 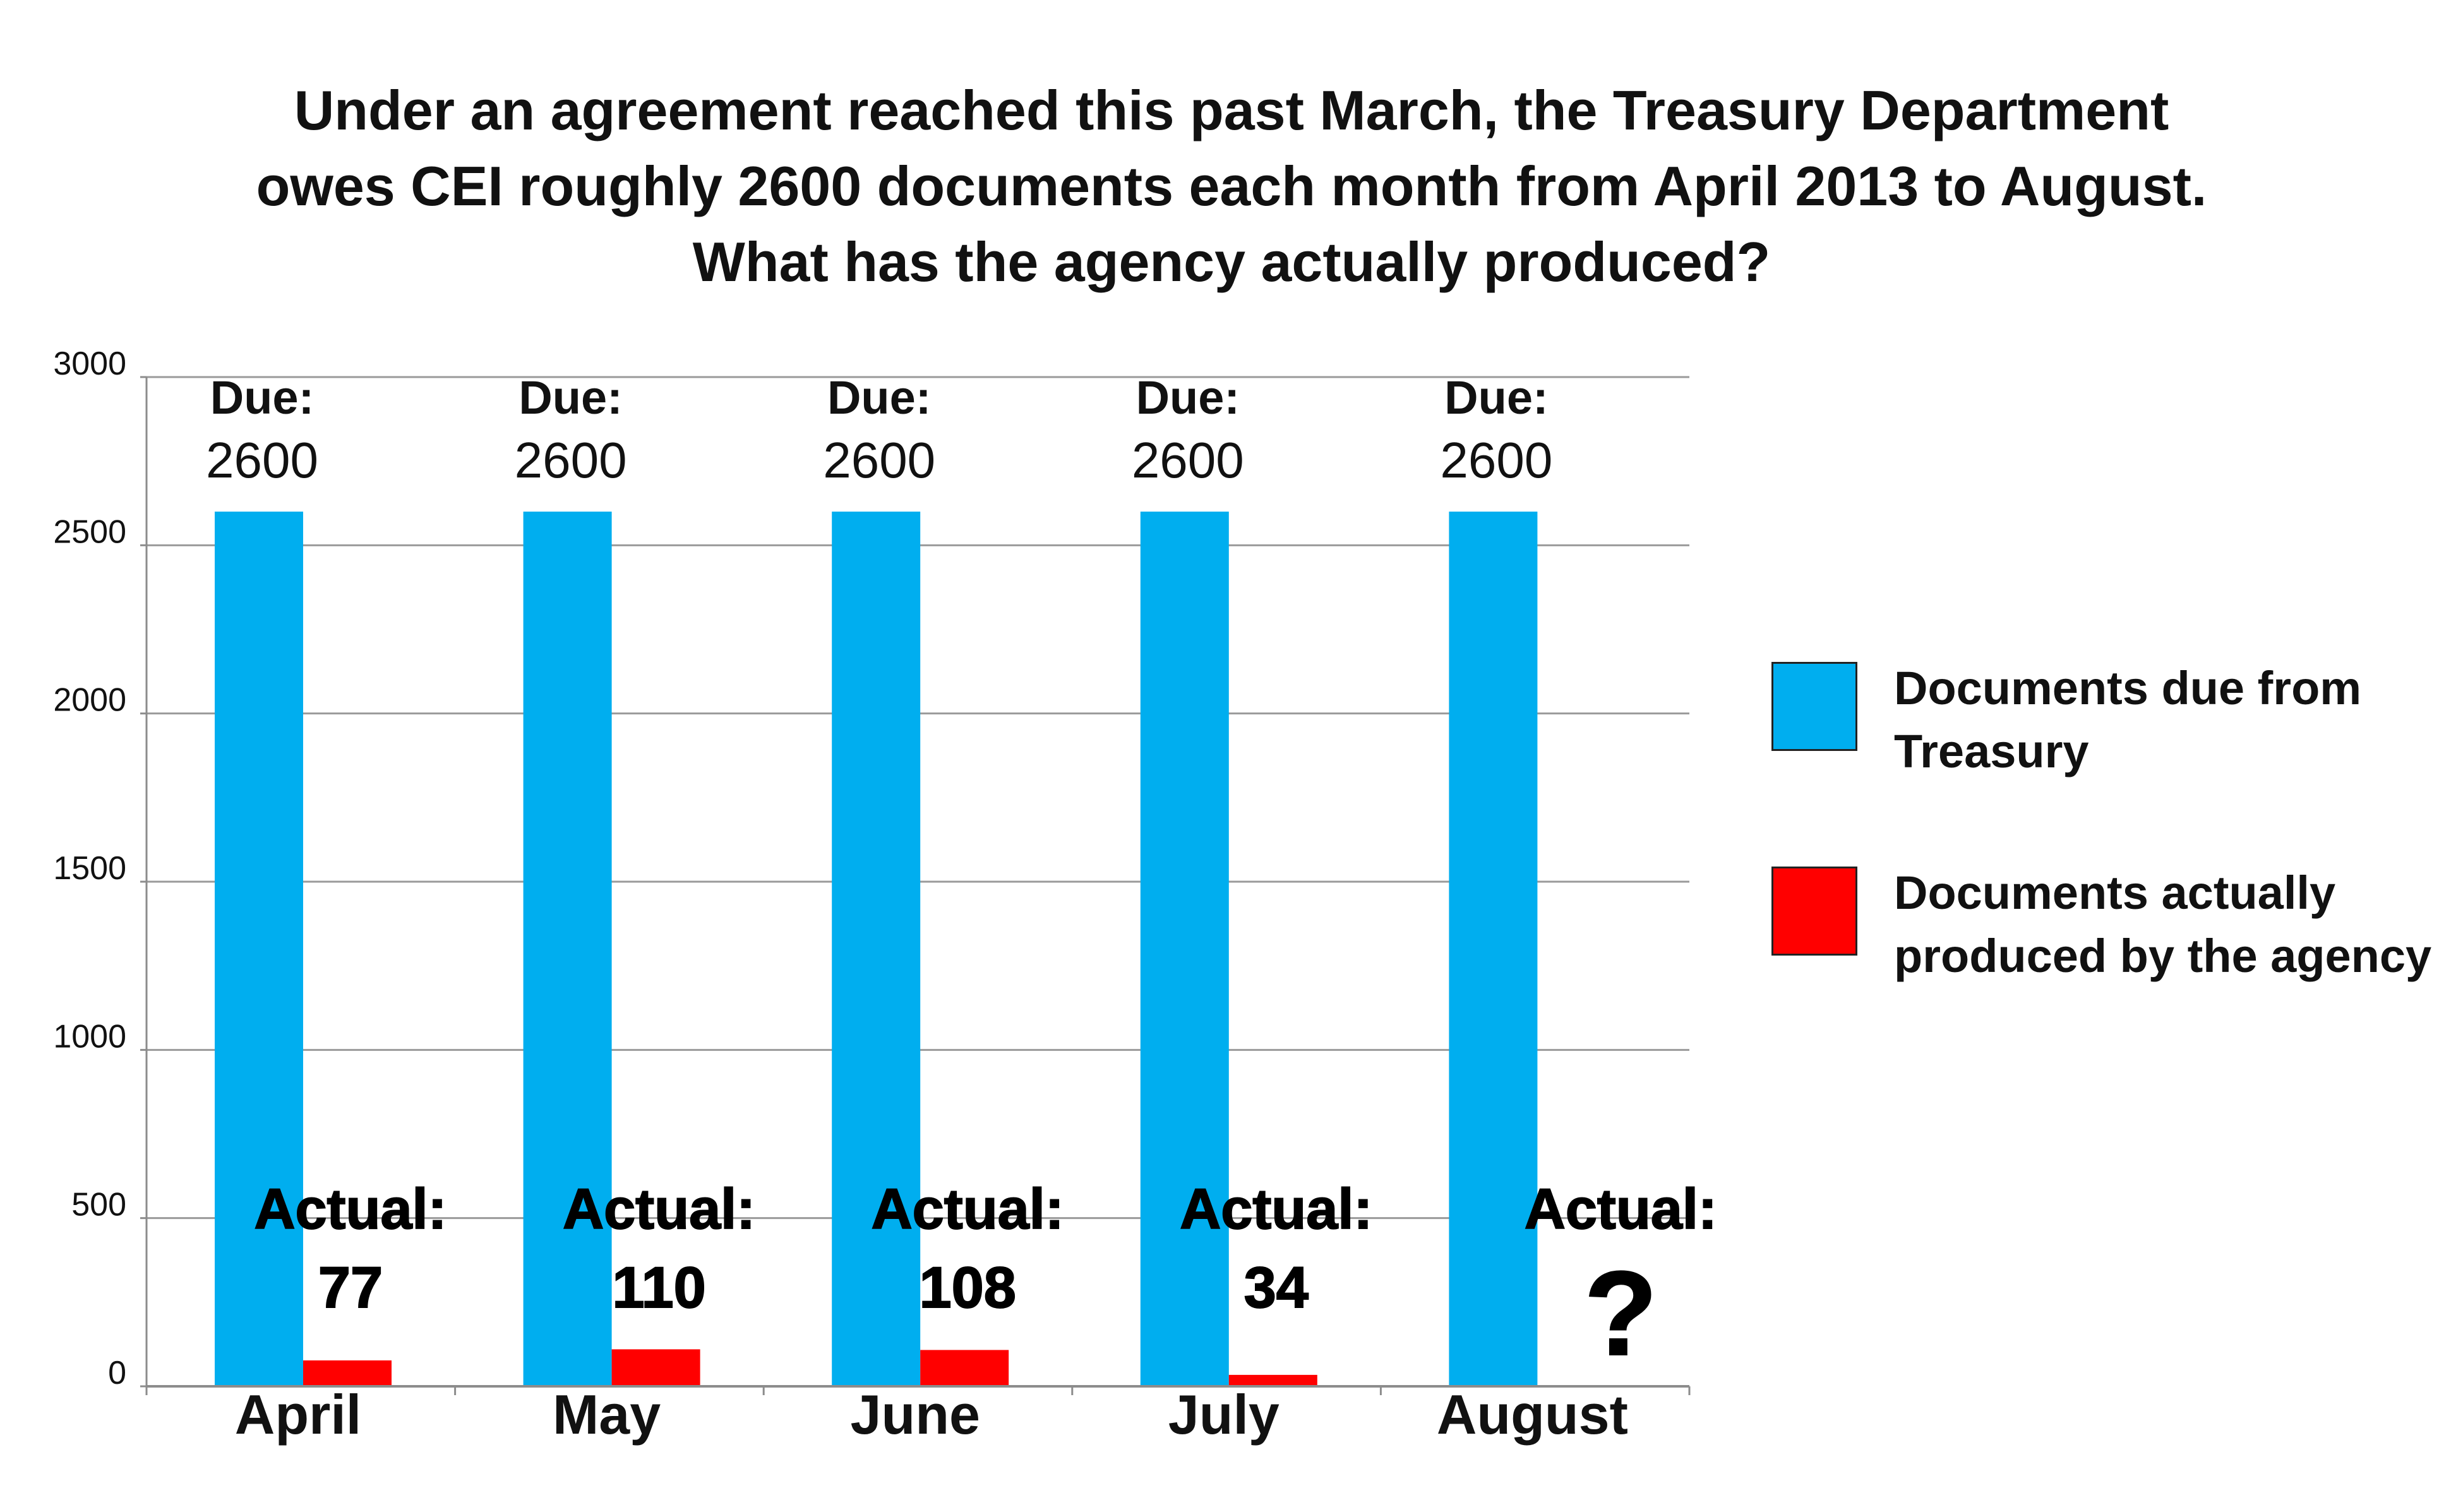 I want to click on legend-label-due-line1: Documents due from, so click(x=2128, y=688).